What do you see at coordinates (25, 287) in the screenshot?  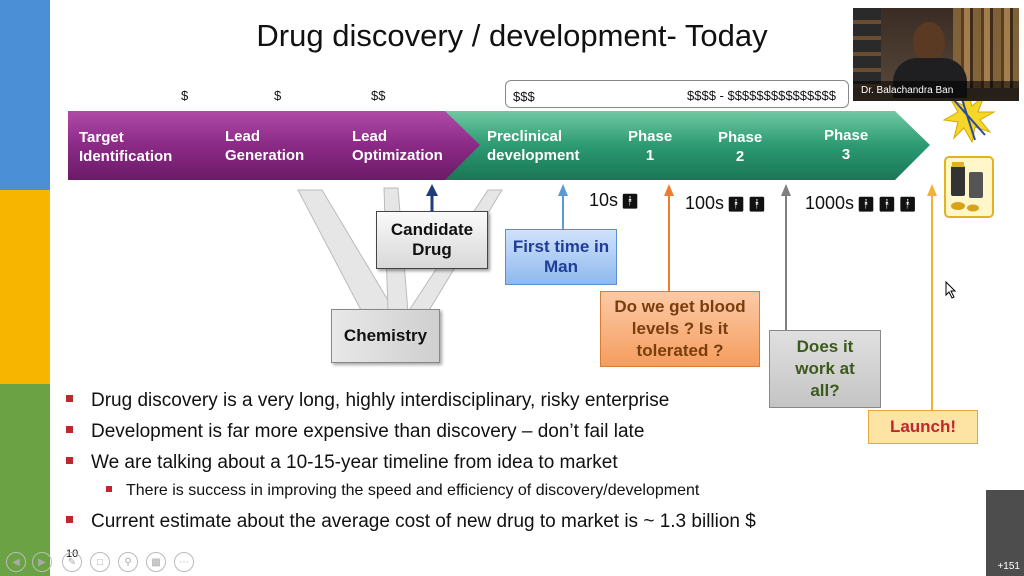 I see `left-strip-yellow` at bounding box center [25, 287].